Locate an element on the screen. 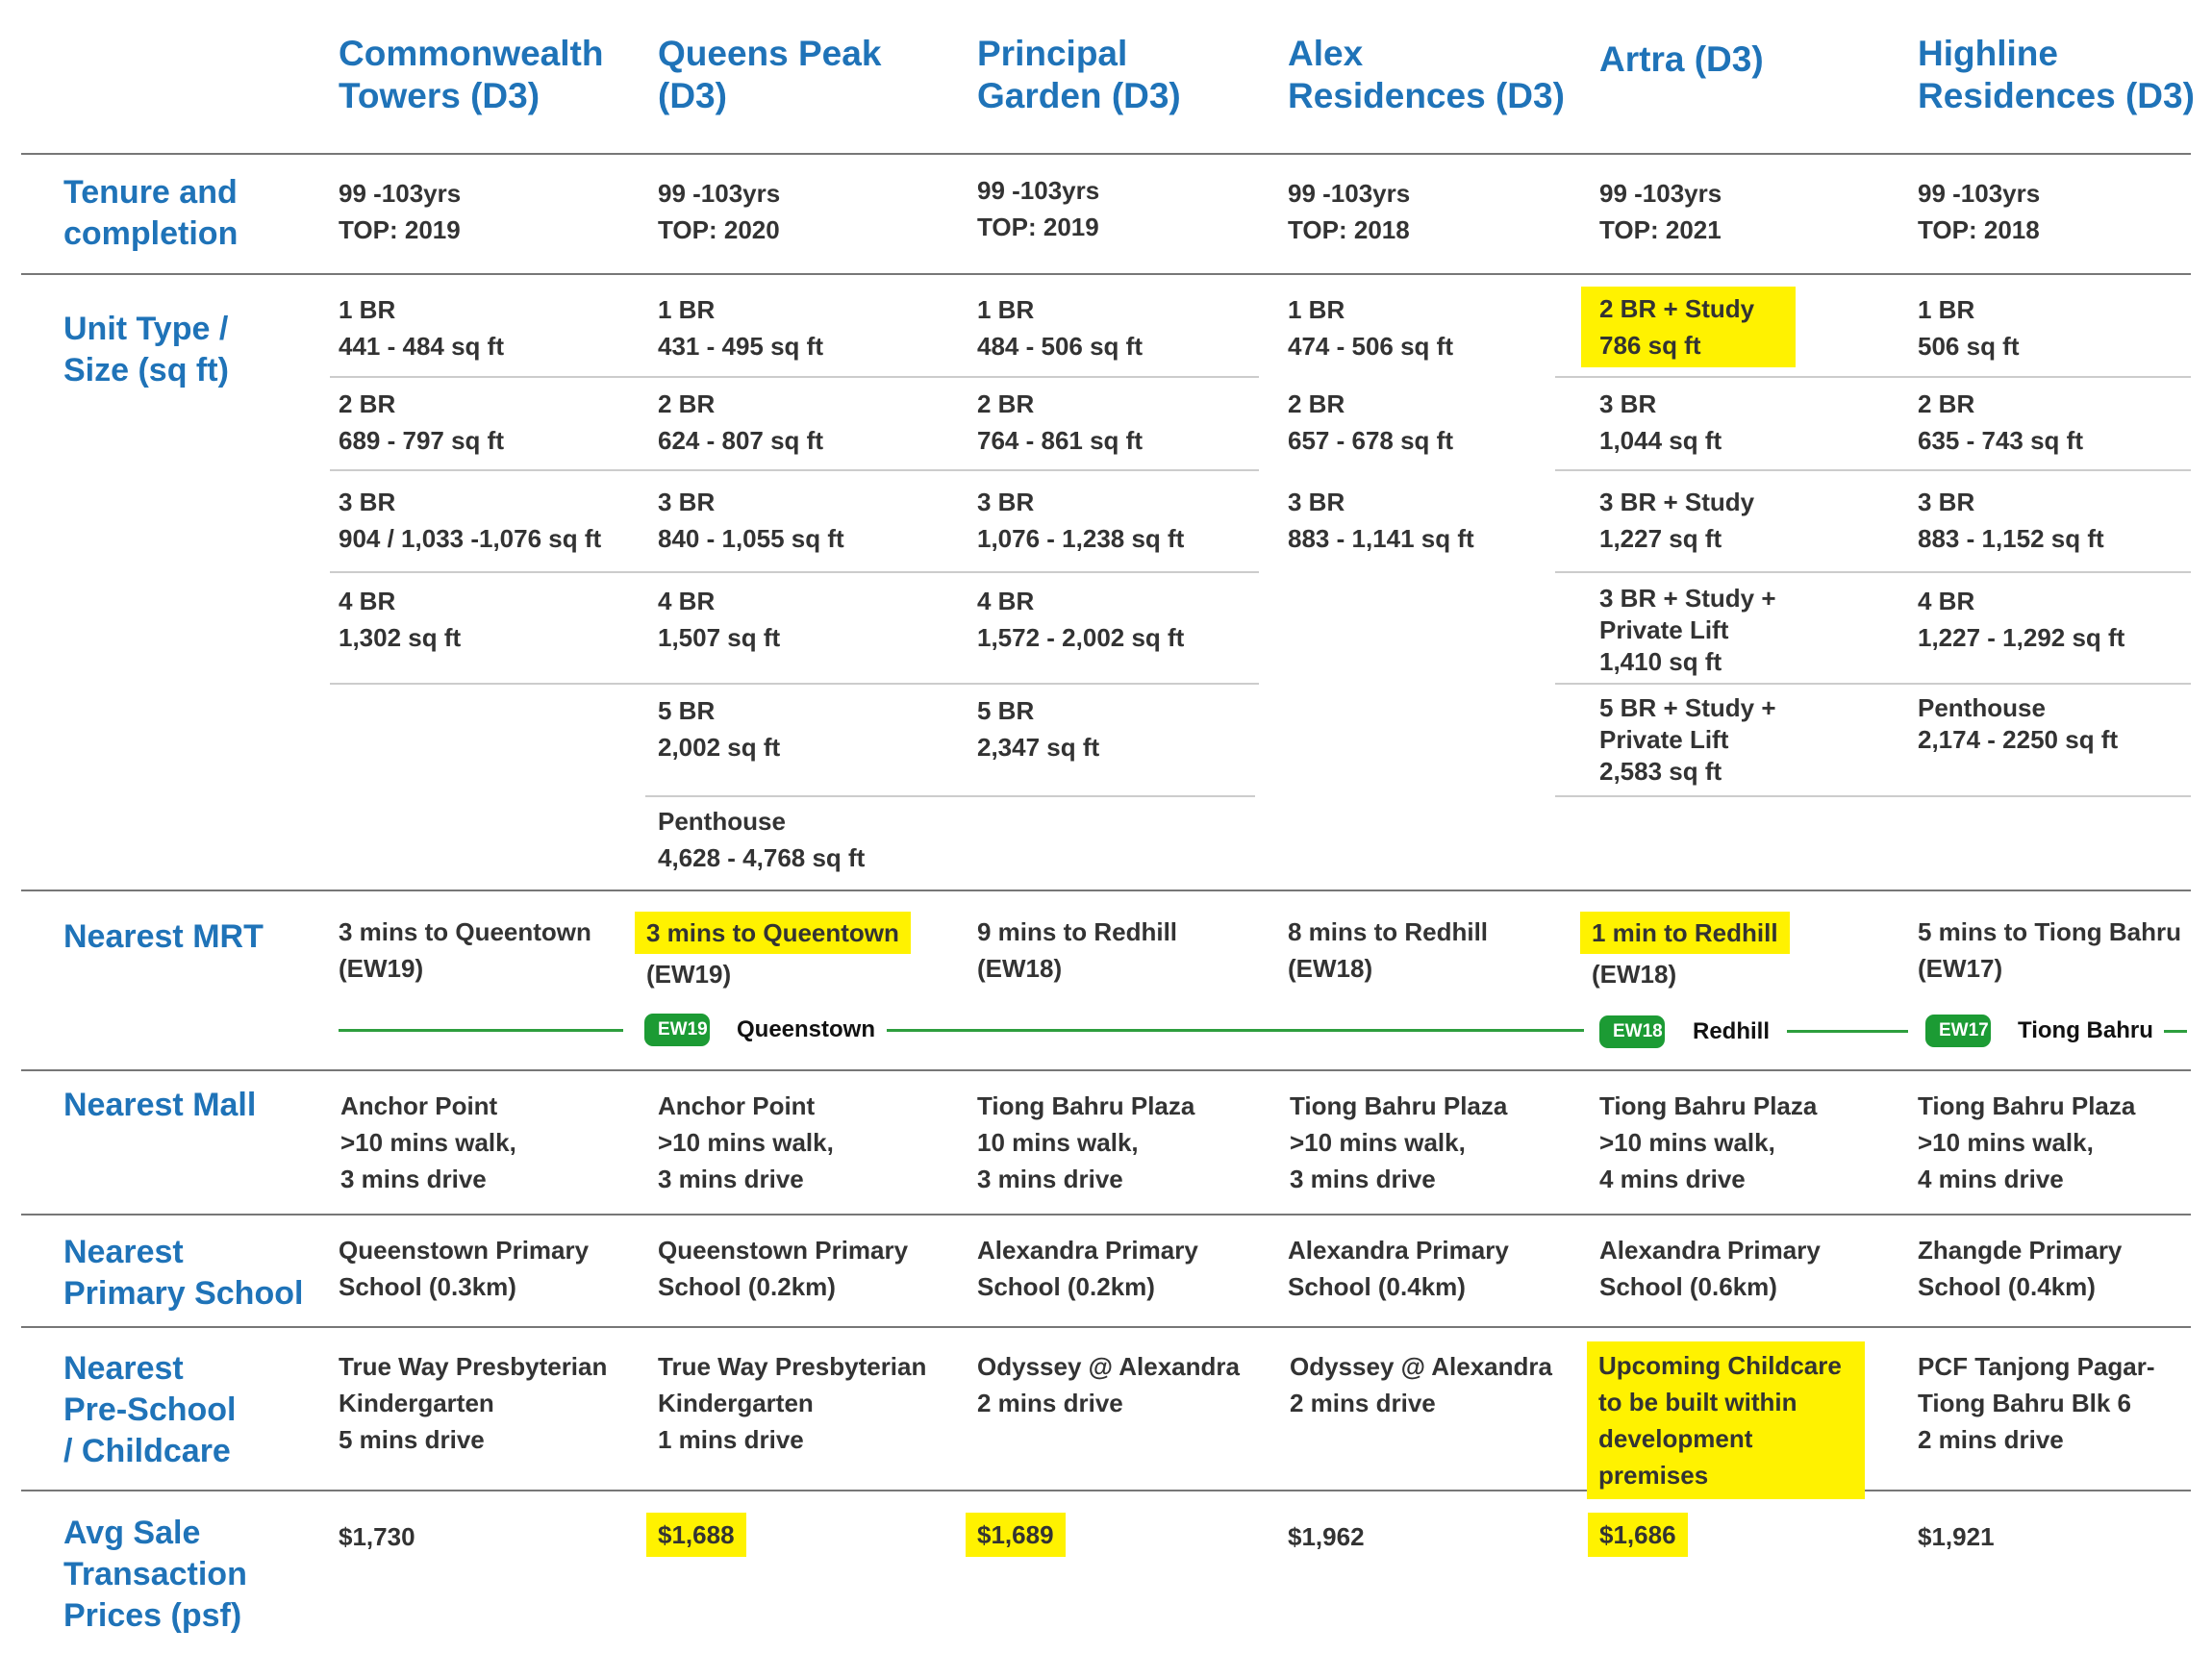 The image size is (2212, 1654). unit-type-cell: Penthouse 4,628 - 4,768 sq ft is located at coordinates (762, 840).